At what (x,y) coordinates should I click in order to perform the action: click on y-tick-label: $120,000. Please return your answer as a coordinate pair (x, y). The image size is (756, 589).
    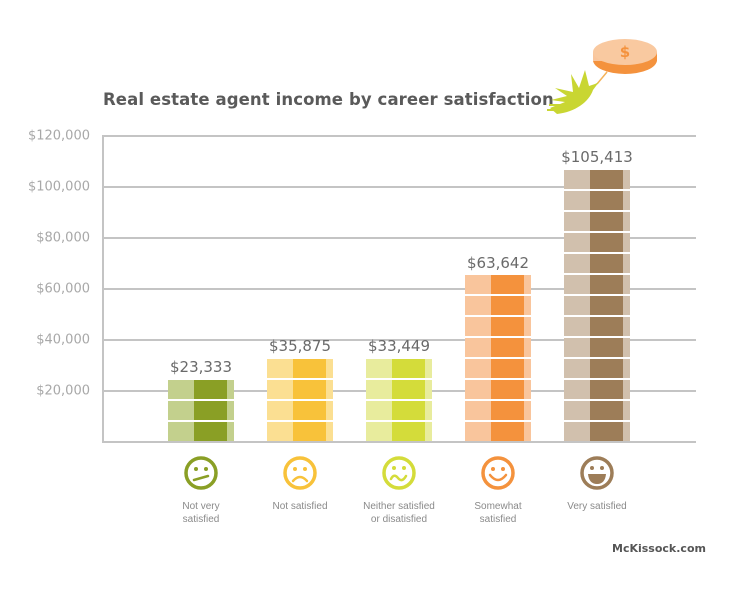
    Looking at the image, I should click on (58, 136).